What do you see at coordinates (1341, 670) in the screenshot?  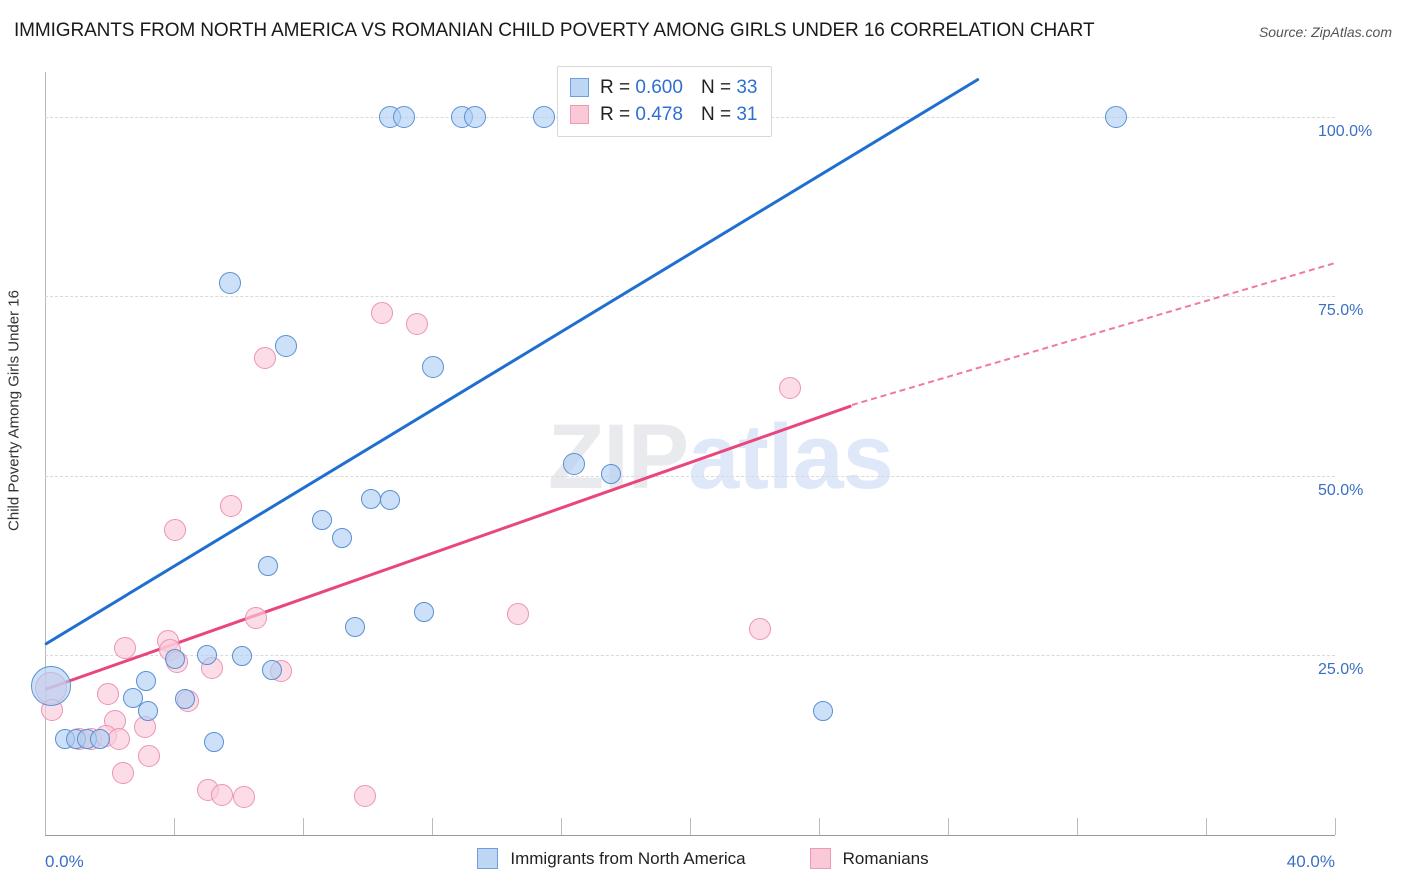 I see `y-axis-tick-label: 25.0%` at bounding box center [1341, 670].